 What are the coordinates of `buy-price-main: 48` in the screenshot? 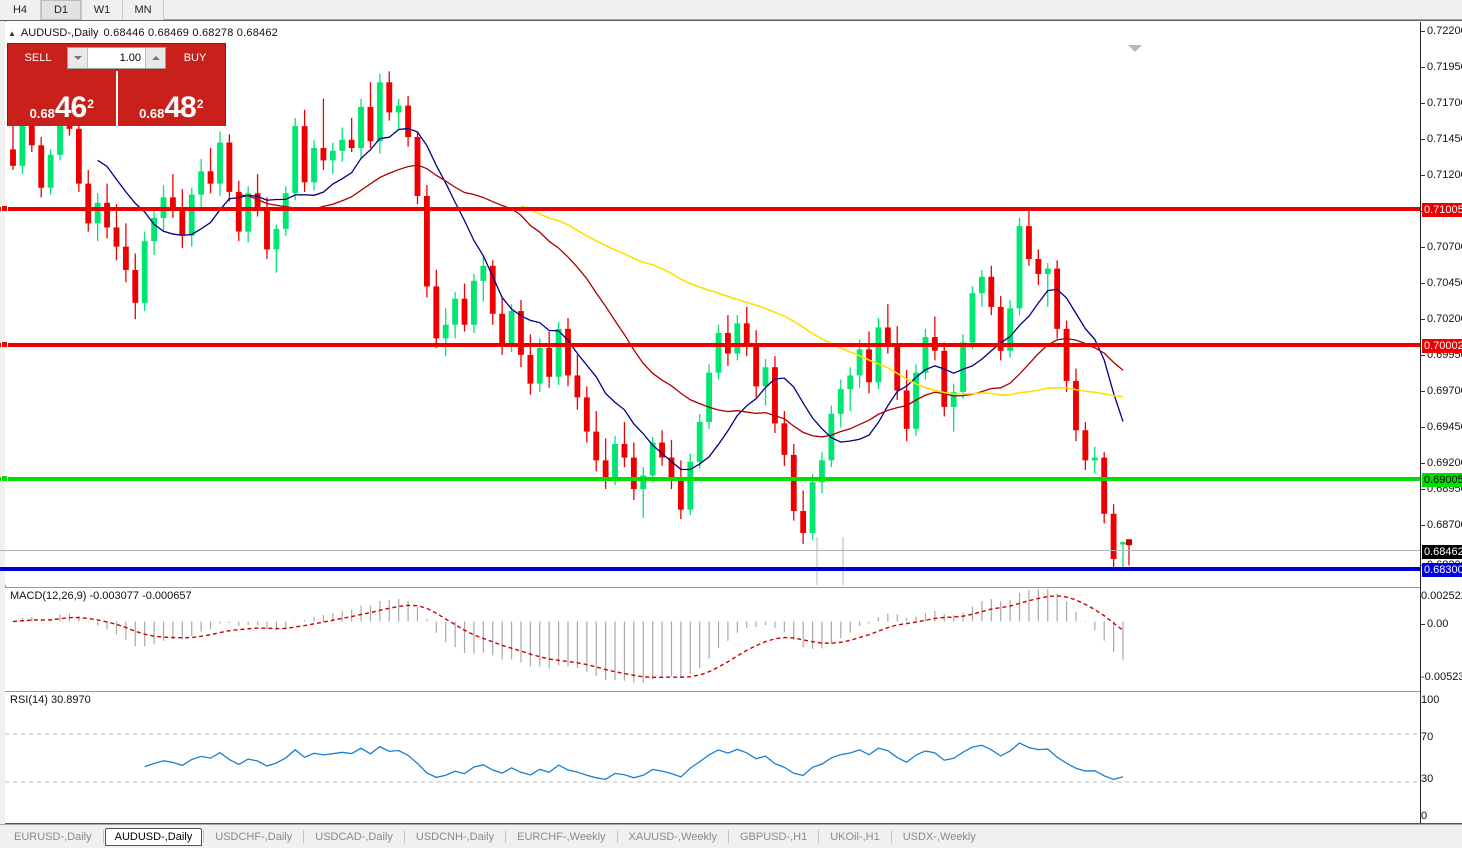 It's located at (180, 107).